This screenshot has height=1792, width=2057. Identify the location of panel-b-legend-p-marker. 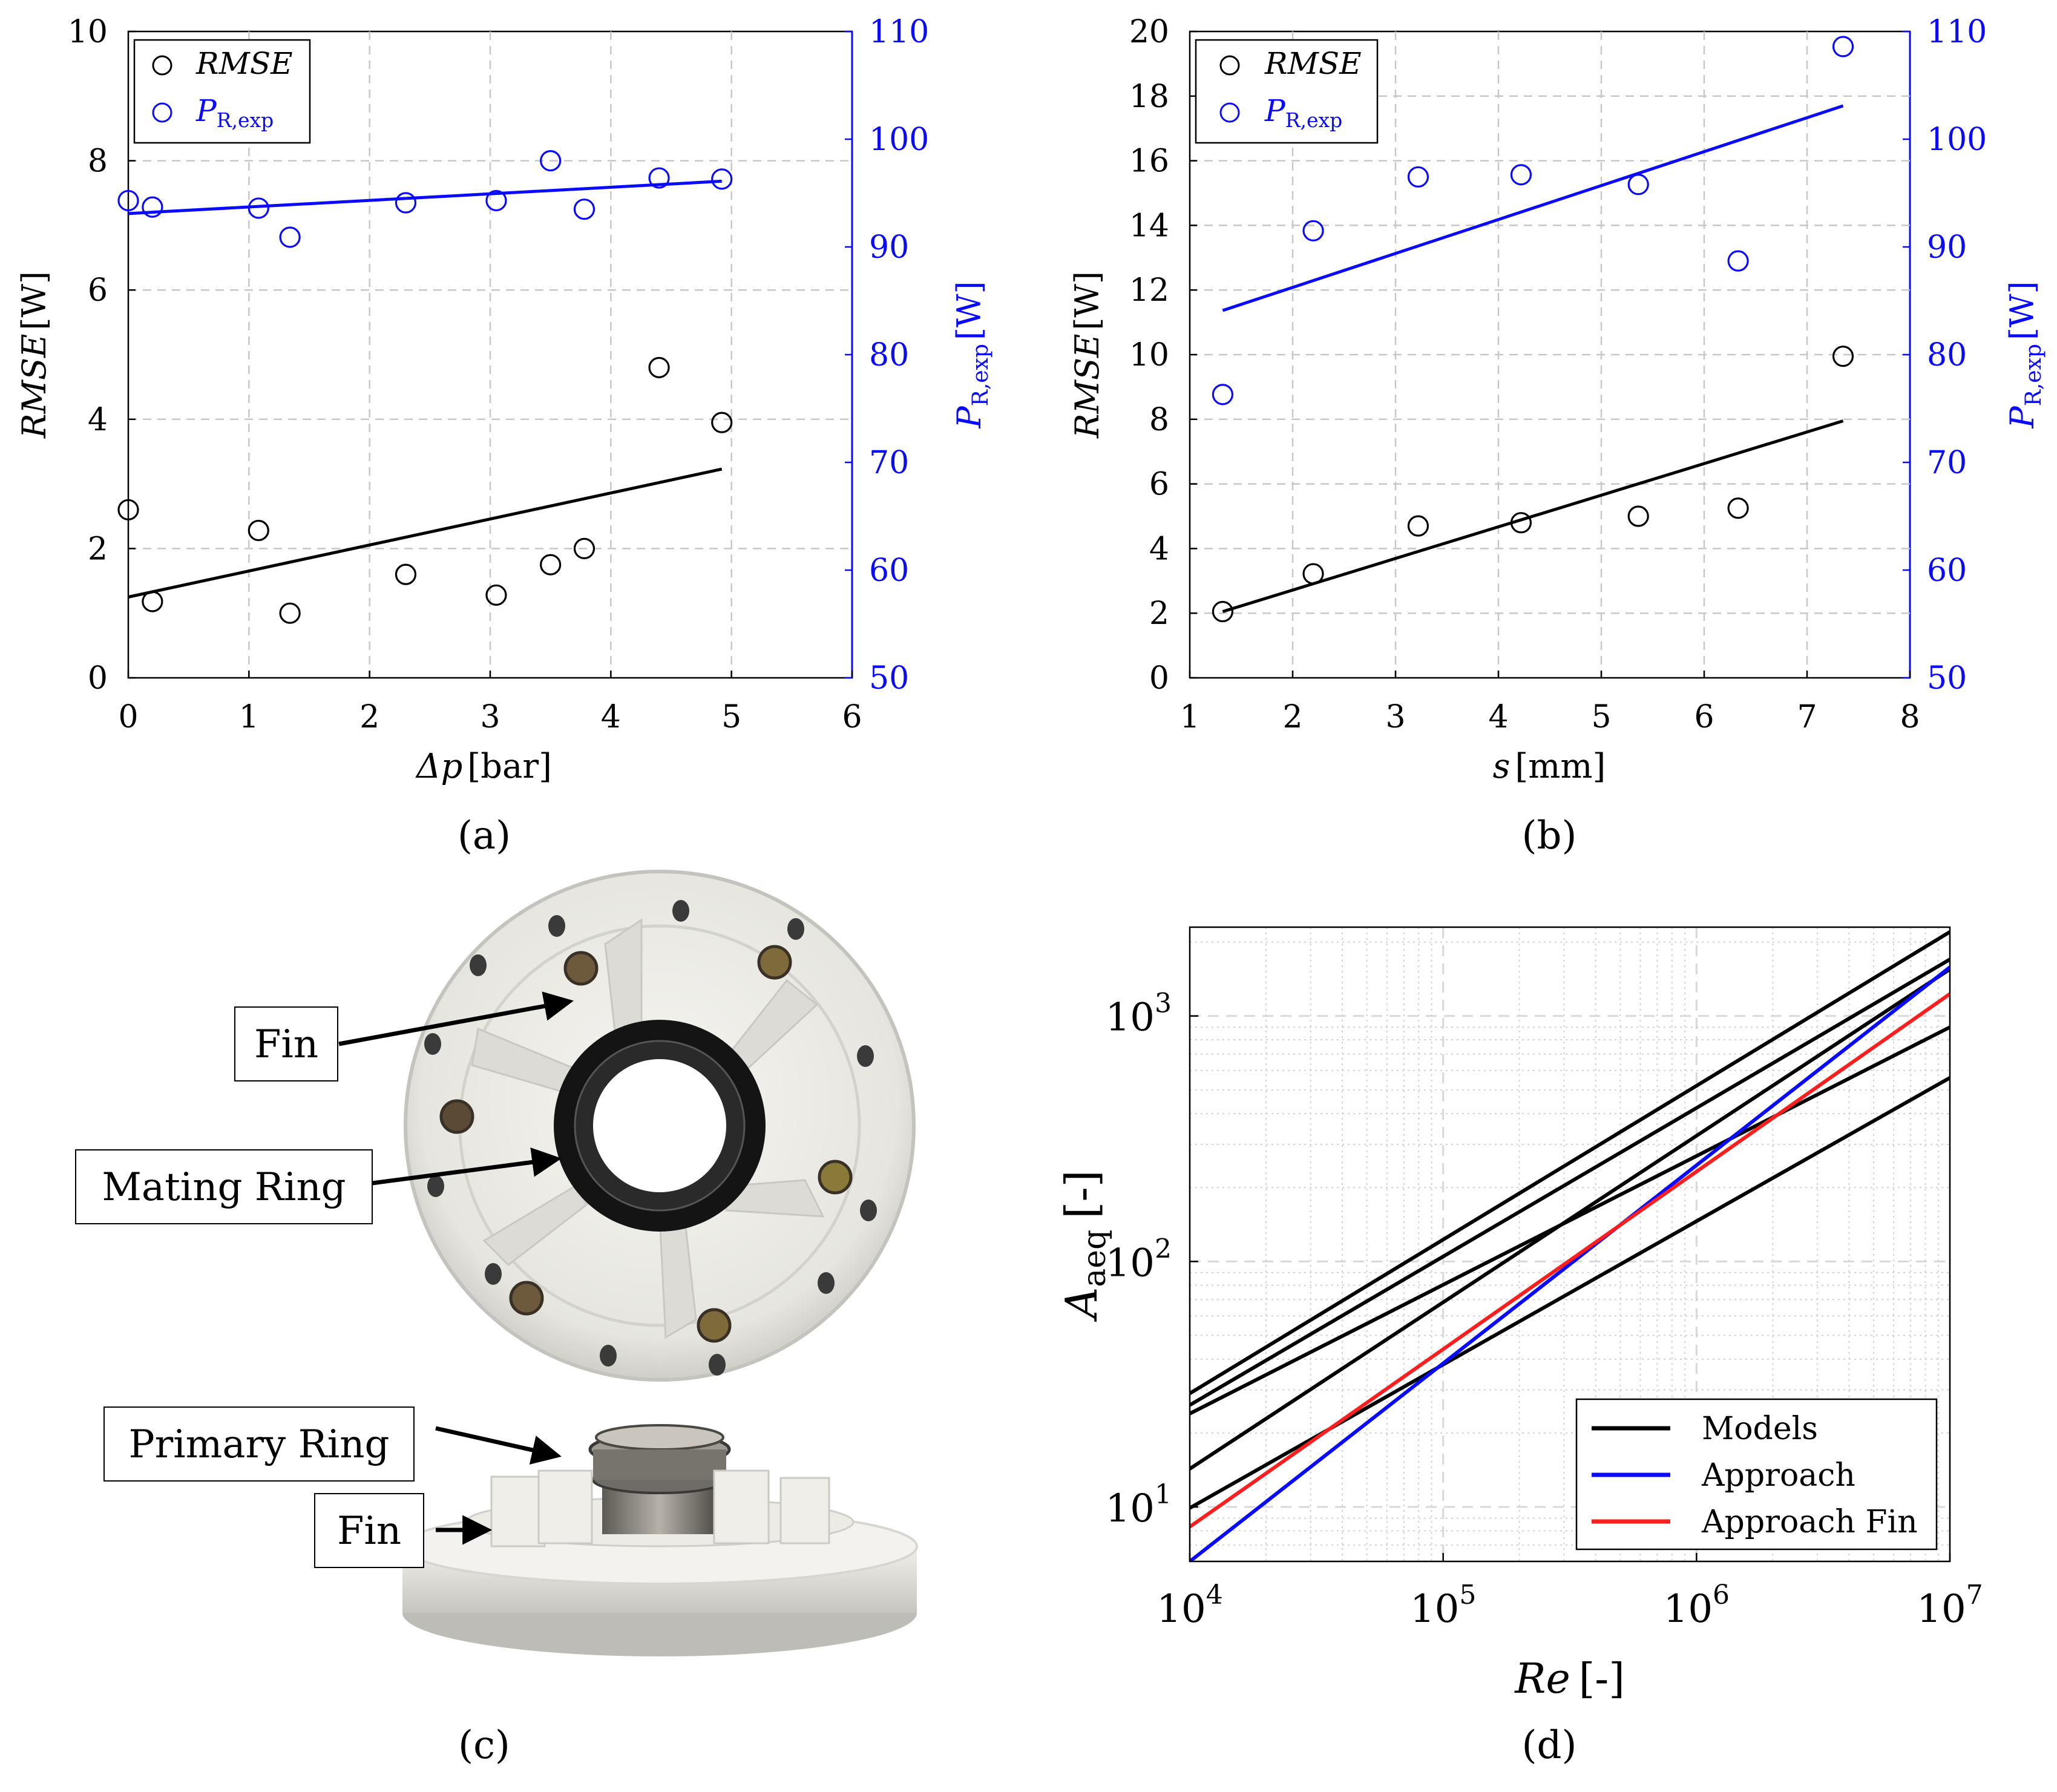
(1229, 112).